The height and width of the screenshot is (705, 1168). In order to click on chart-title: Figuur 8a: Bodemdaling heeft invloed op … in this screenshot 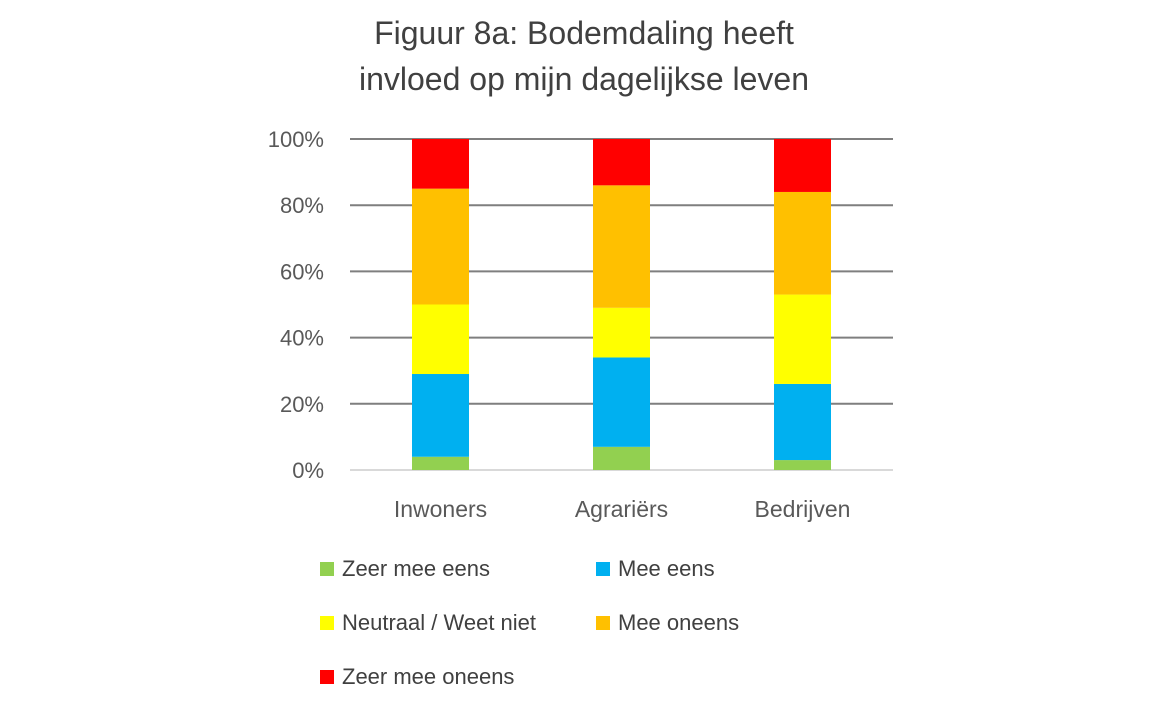, I will do `click(584, 56)`.